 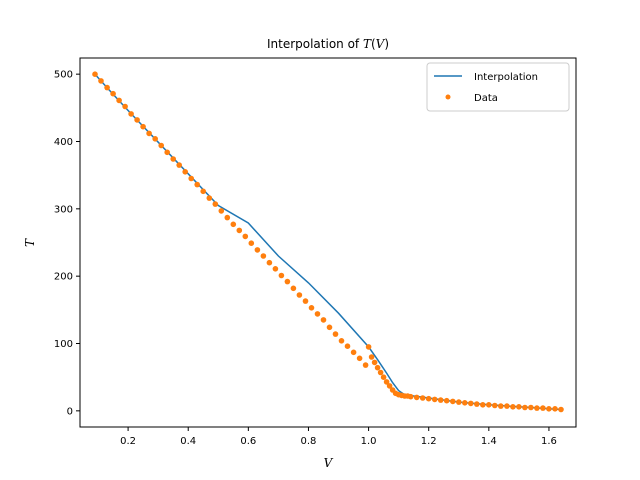 What do you see at coordinates (309, 441) in the screenshot?
I see `x-tick-label: 0.8` at bounding box center [309, 441].